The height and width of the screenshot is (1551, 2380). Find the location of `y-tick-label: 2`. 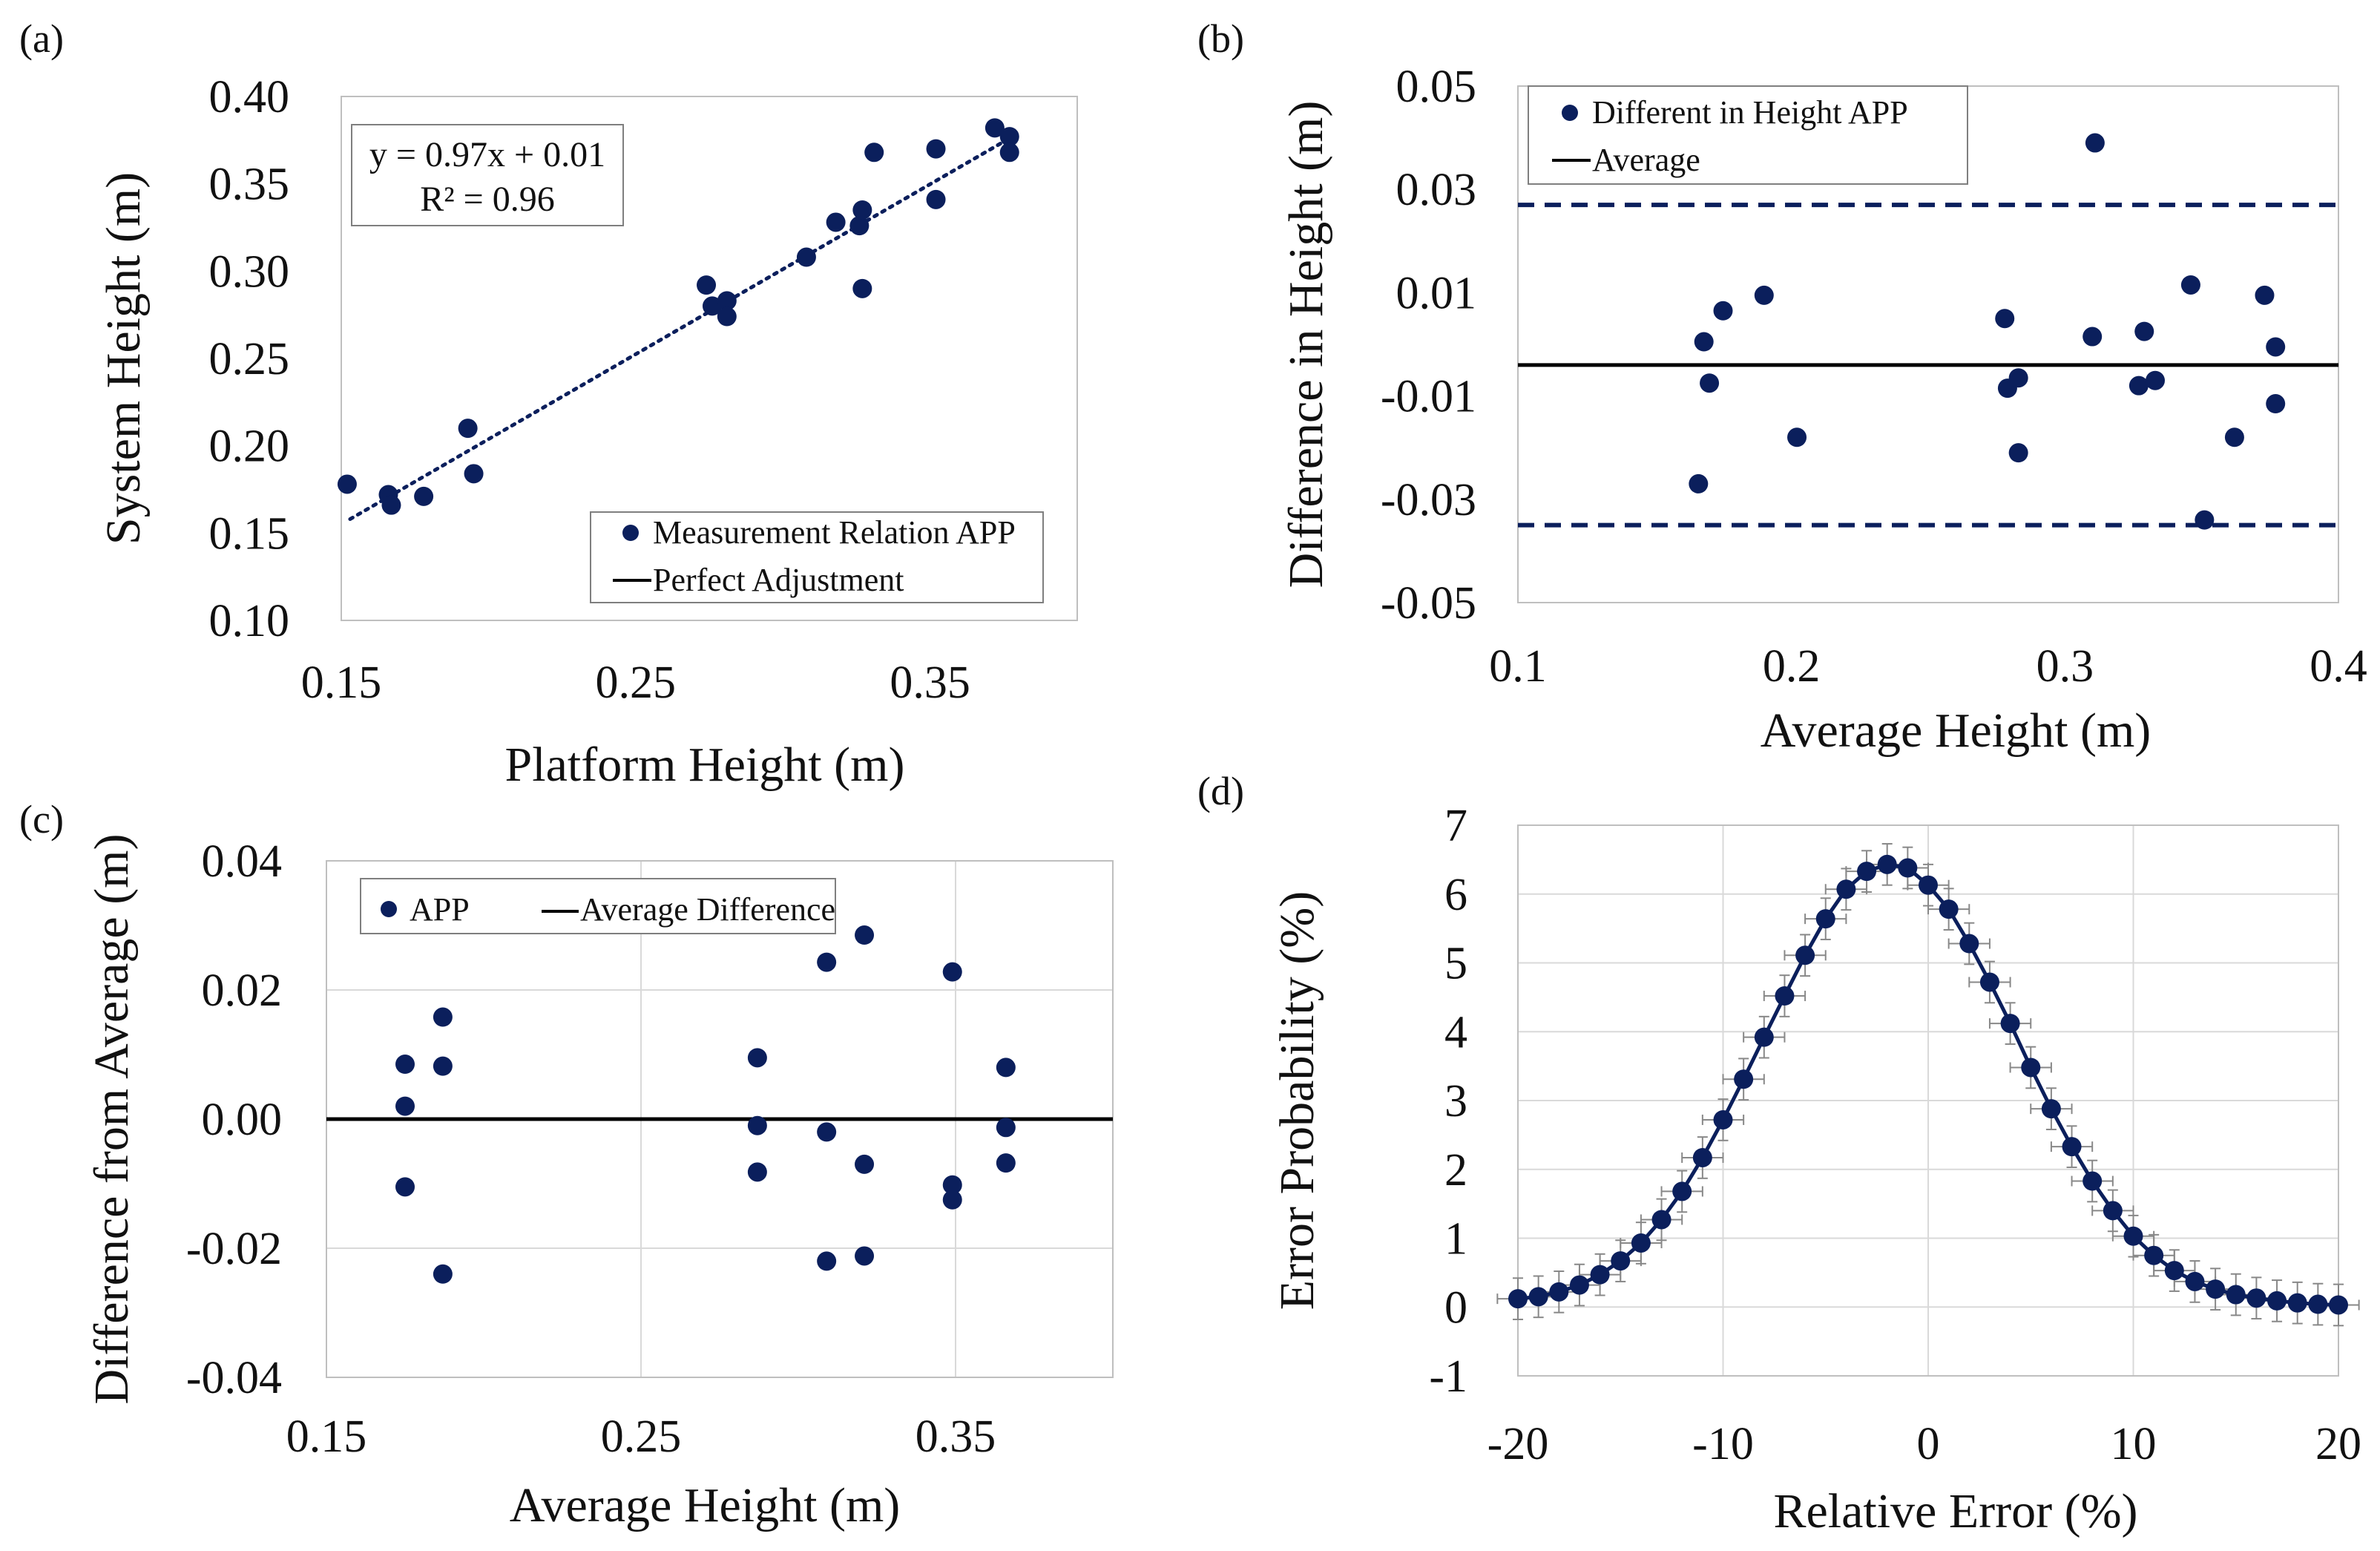

y-tick-label: 2 is located at coordinates (1456, 1170).